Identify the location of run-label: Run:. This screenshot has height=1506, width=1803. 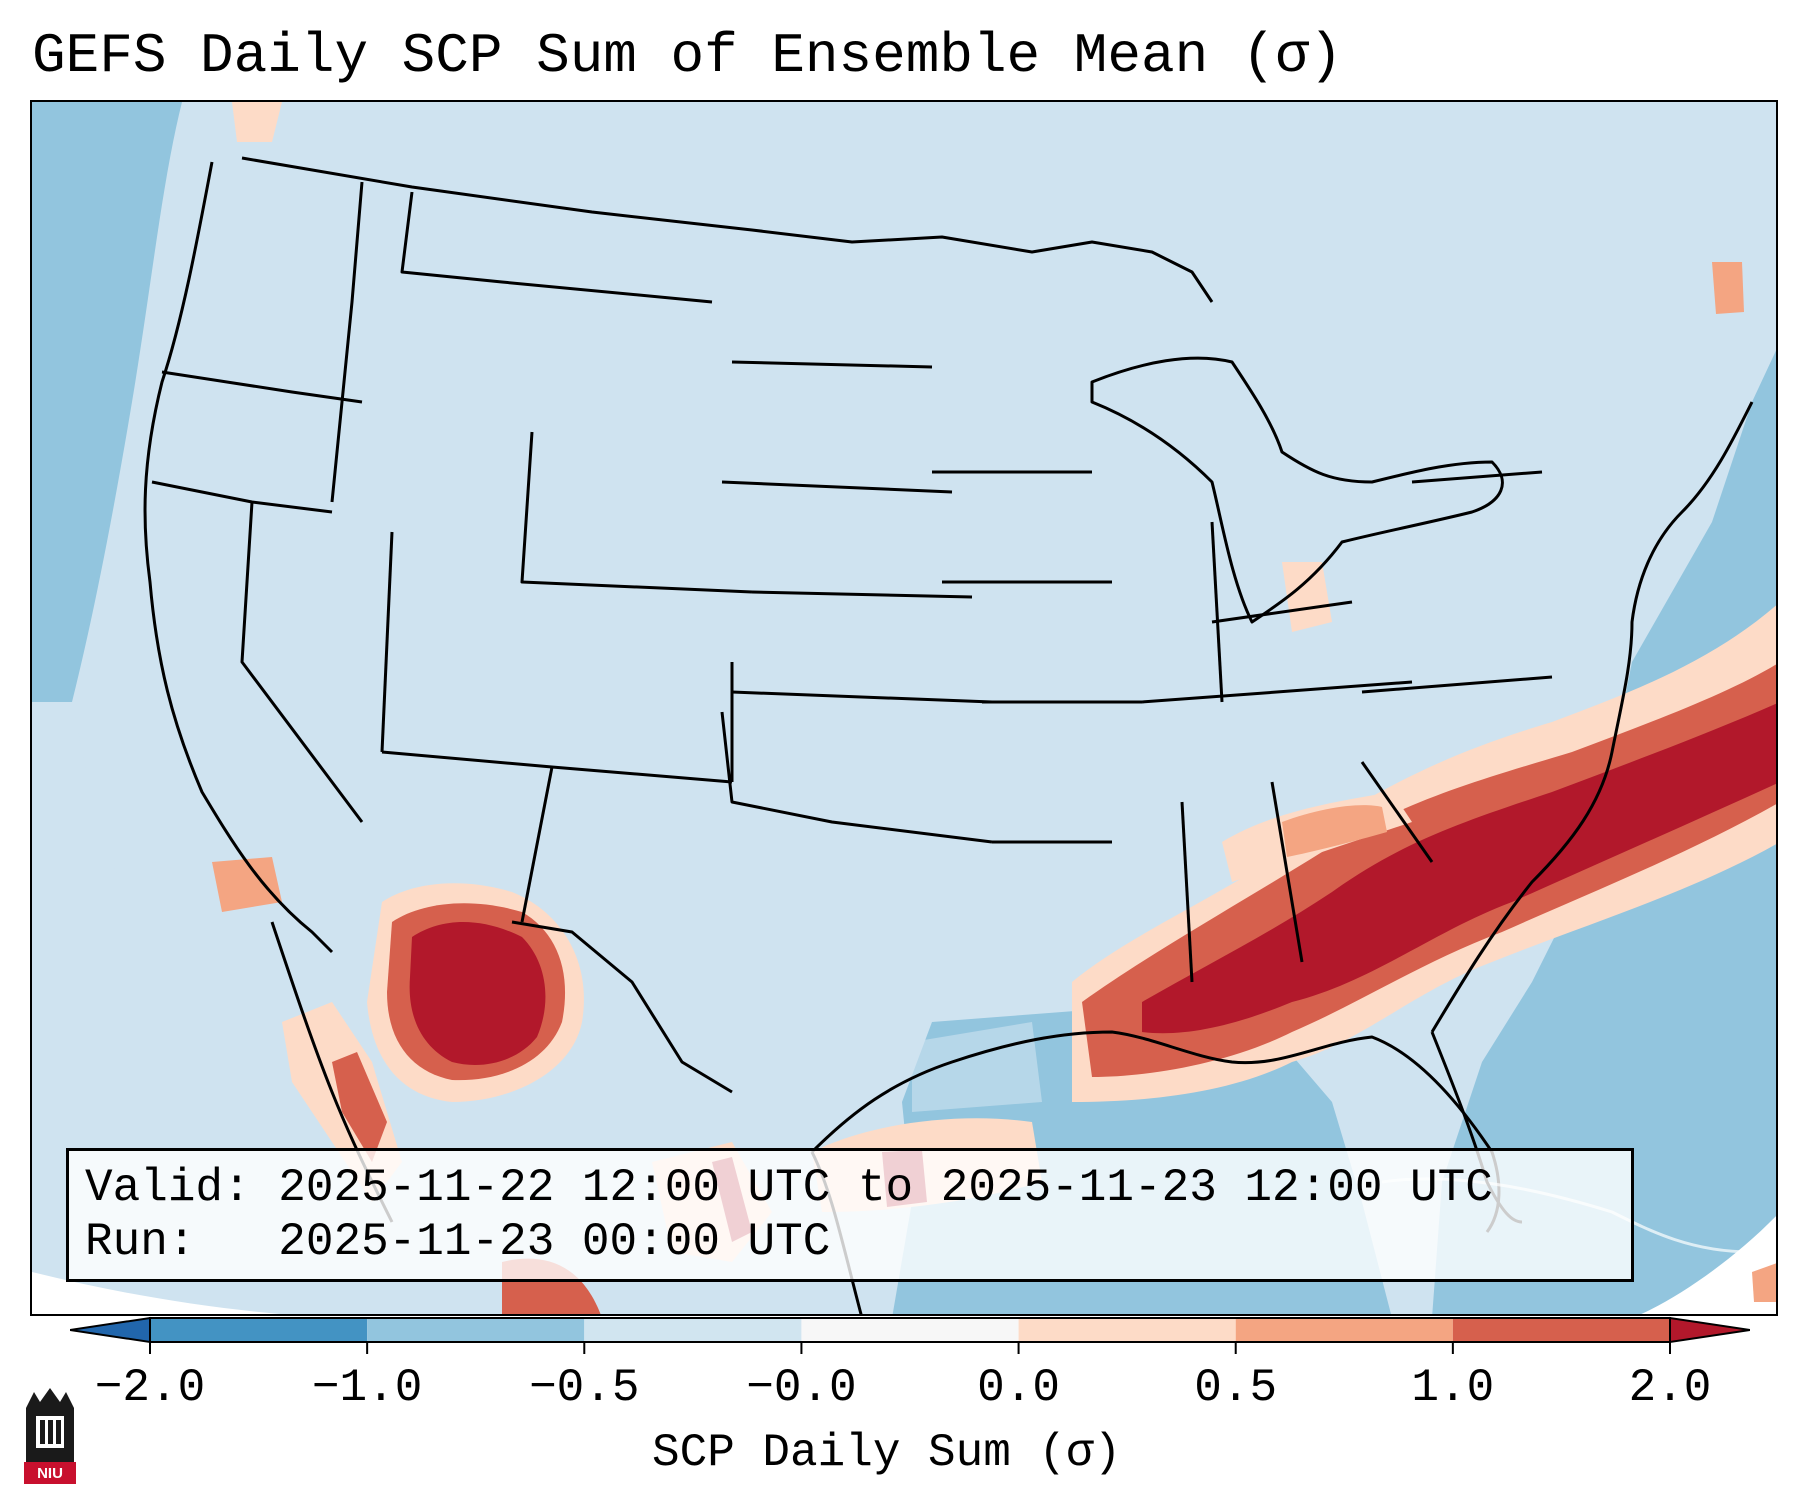
(140, 1242).